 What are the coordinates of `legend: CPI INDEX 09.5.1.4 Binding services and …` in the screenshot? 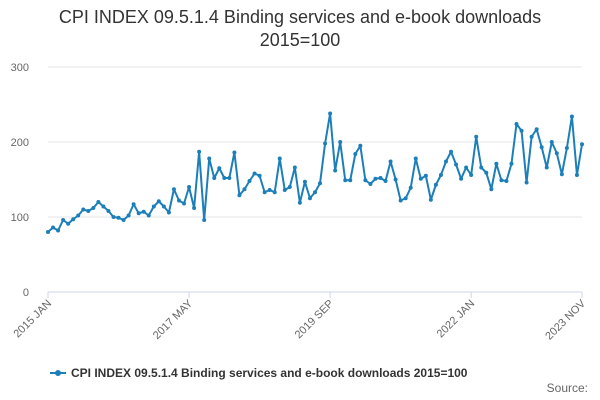 It's located at (258, 373).